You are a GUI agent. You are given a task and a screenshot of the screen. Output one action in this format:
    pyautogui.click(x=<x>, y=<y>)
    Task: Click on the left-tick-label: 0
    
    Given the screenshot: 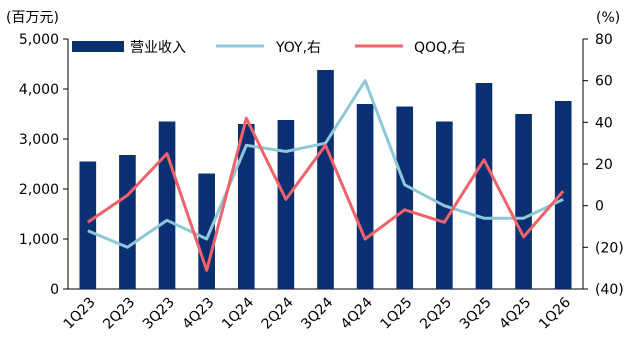 What is the action you would take?
    pyautogui.click(x=54, y=290)
    